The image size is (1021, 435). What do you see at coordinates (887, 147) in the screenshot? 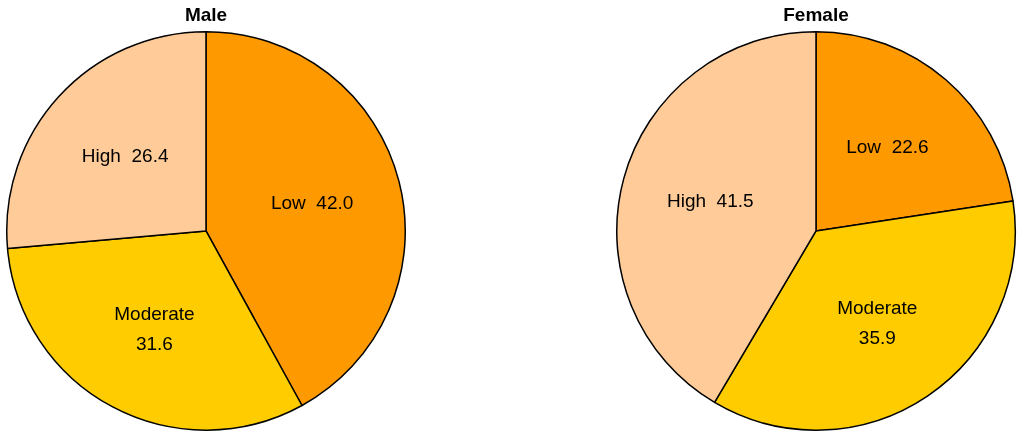
I see `slice-label: Low 22.6` at bounding box center [887, 147].